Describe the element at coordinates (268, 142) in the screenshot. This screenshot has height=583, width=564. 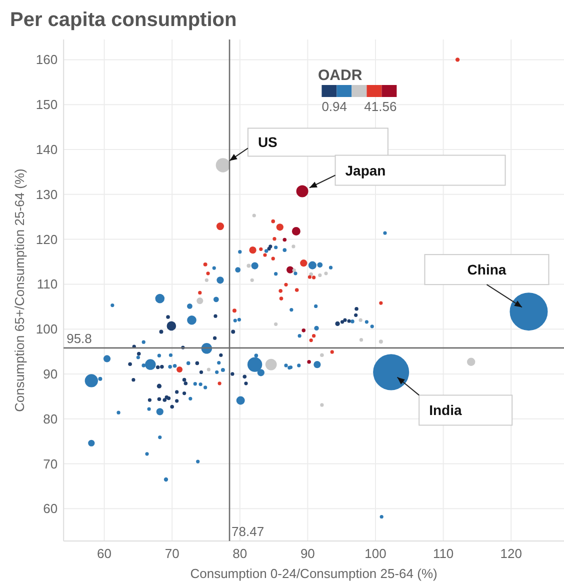
I see `annotation: US` at that location.